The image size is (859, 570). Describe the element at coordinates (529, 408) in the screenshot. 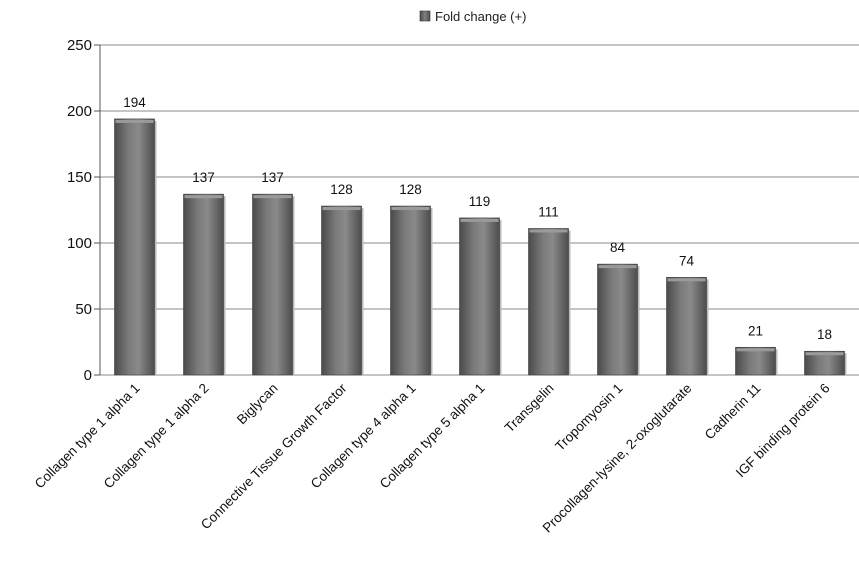

I see `x-tick-label: Transgelin` at that location.